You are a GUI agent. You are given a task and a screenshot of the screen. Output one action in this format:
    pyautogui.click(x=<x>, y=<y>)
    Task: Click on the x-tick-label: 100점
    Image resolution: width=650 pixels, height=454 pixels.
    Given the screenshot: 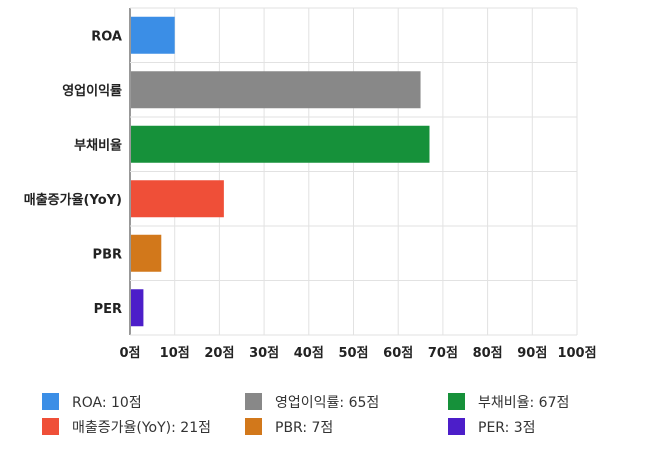 What is the action you would take?
    pyautogui.click(x=576, y=353)
    